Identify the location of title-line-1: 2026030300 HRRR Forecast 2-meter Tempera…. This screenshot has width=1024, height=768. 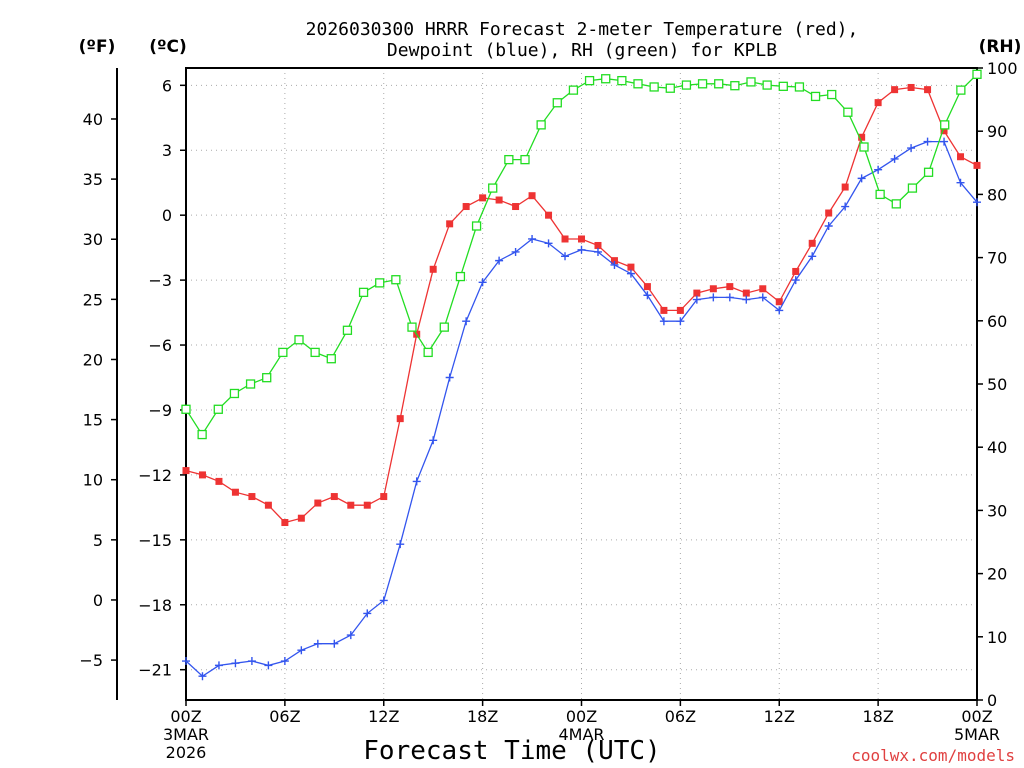
(582, 29).